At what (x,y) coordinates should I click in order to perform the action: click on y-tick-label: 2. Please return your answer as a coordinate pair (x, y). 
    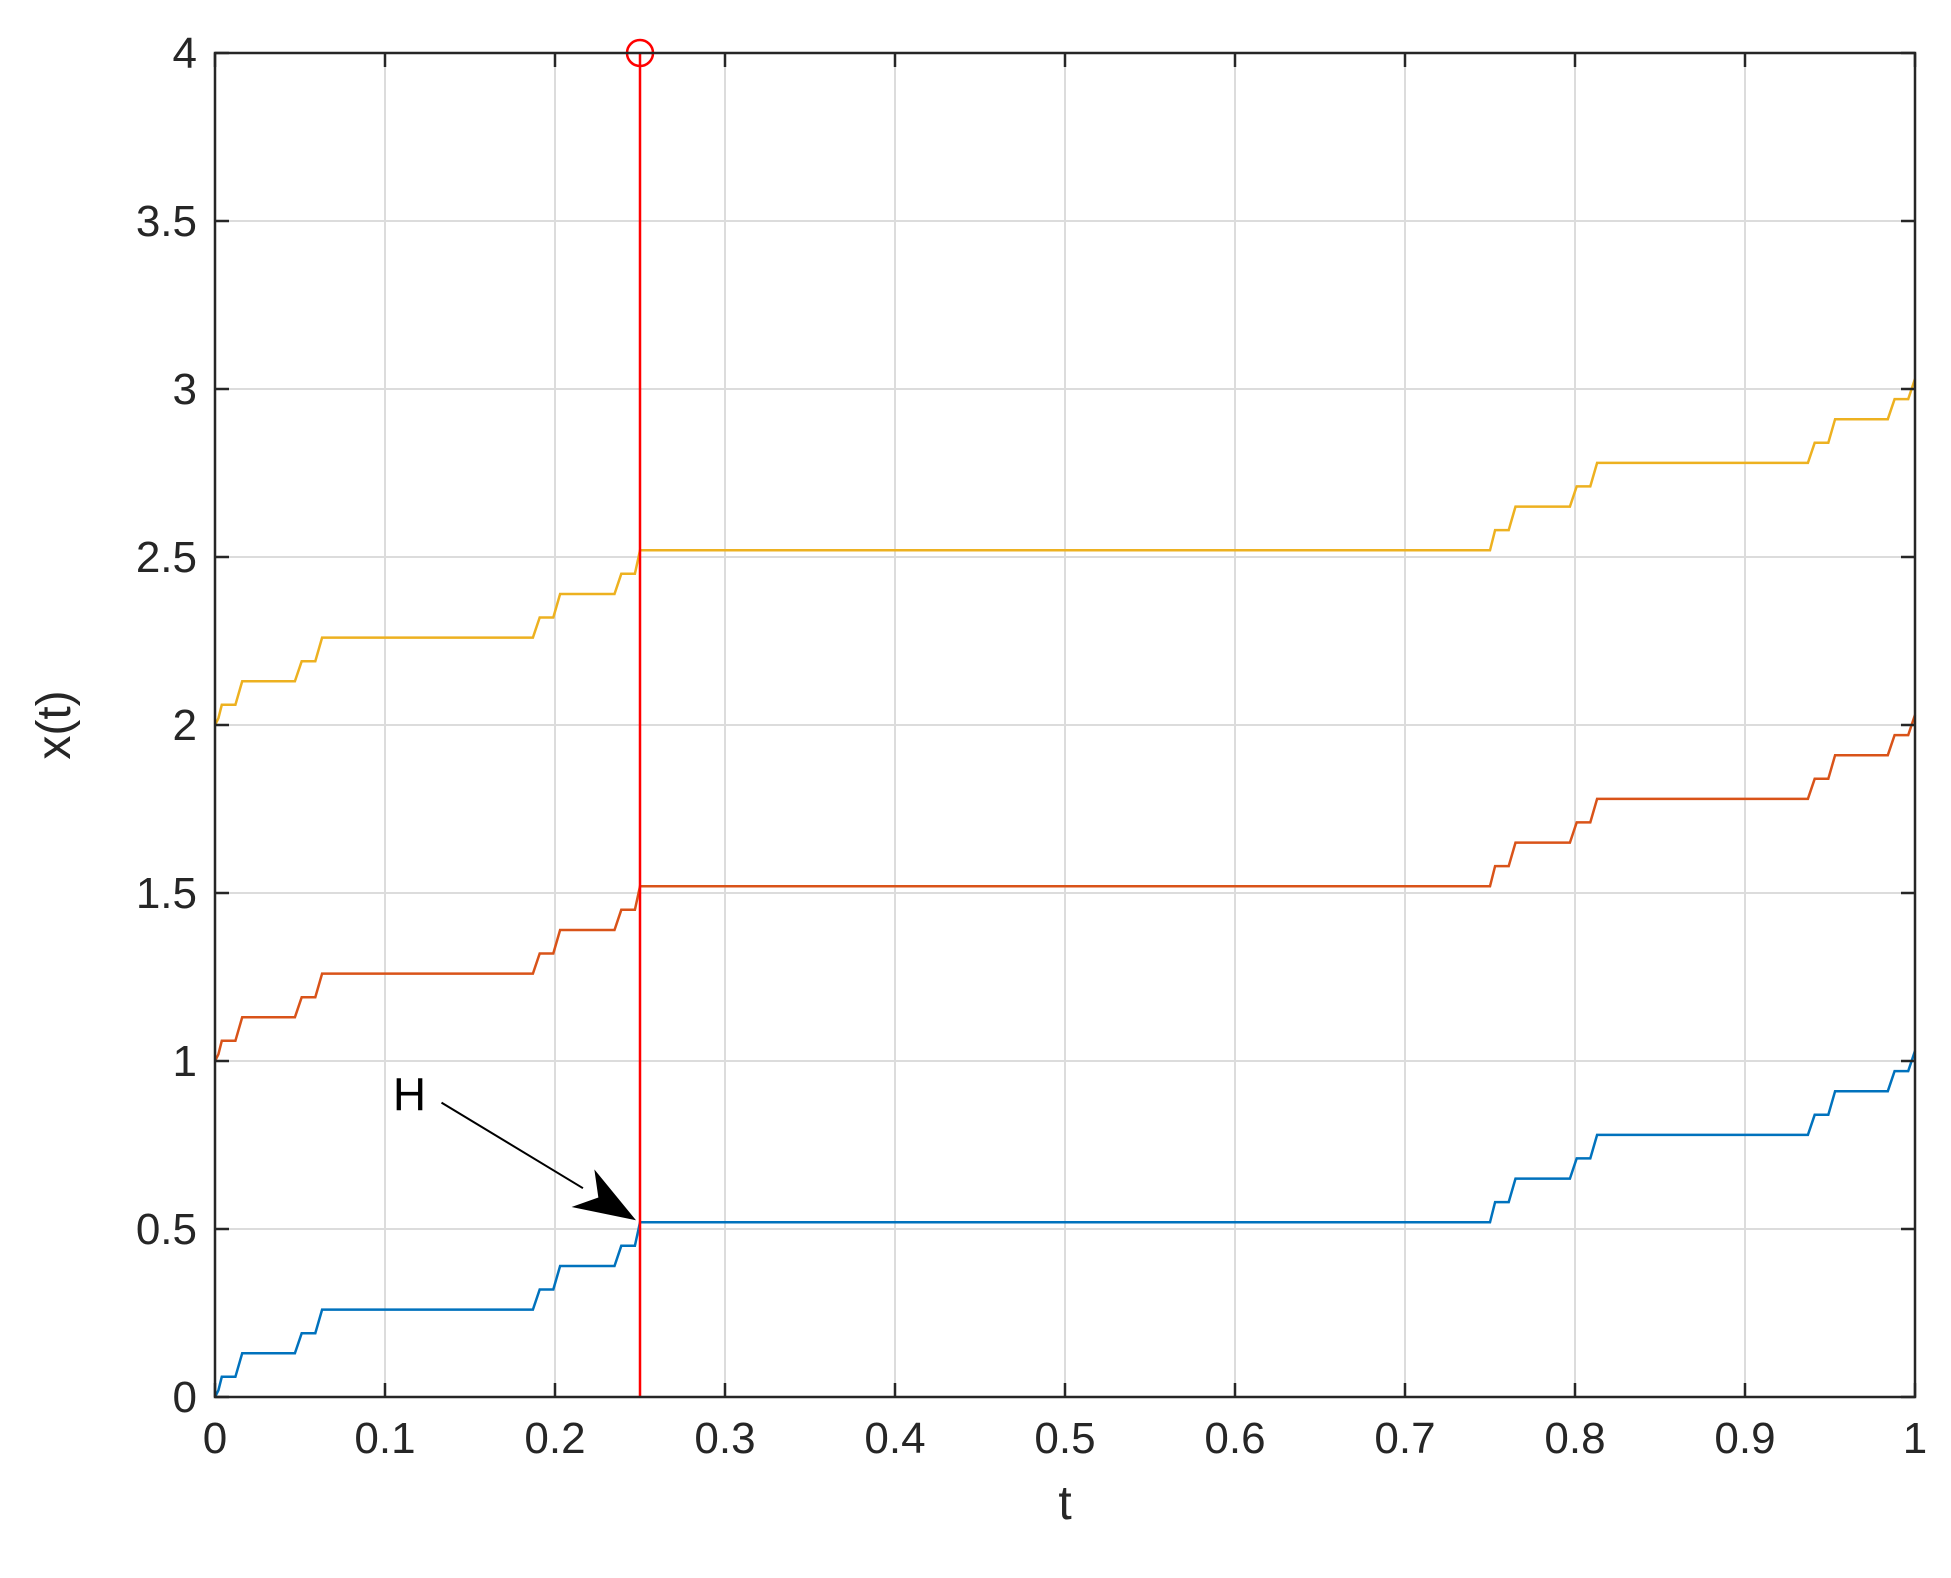
    Looking at the image, I should click on (185, 725).